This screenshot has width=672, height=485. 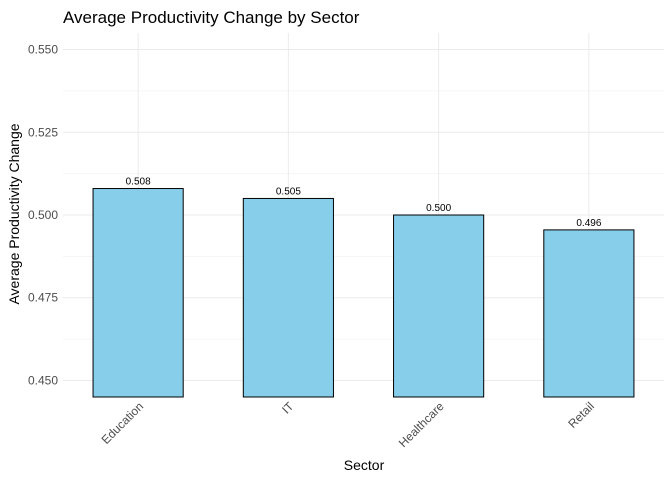 What do you see at coordinates (438, 208) in the screenshot?
I see `data-label: 0.500` at bounding box center [438, 208].